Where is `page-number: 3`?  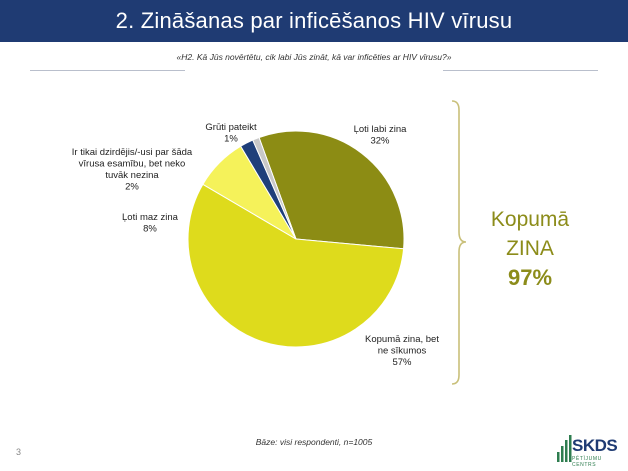
page-number: 3 is located at coordinates (19, 452).